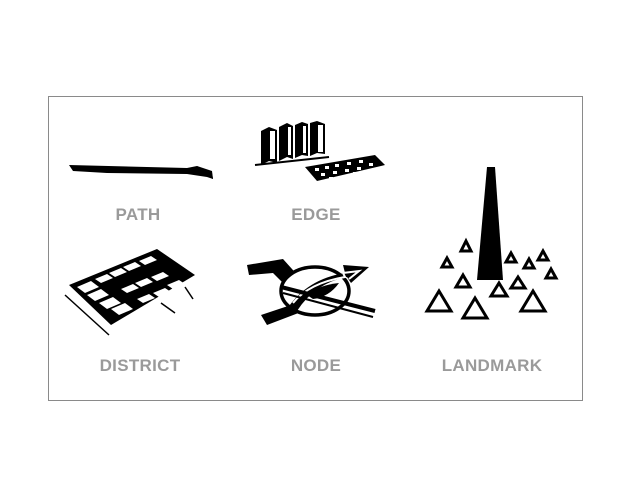  Describe the element at coordinates (311, 292) in the screenshot. I see `node-icon` at that location.